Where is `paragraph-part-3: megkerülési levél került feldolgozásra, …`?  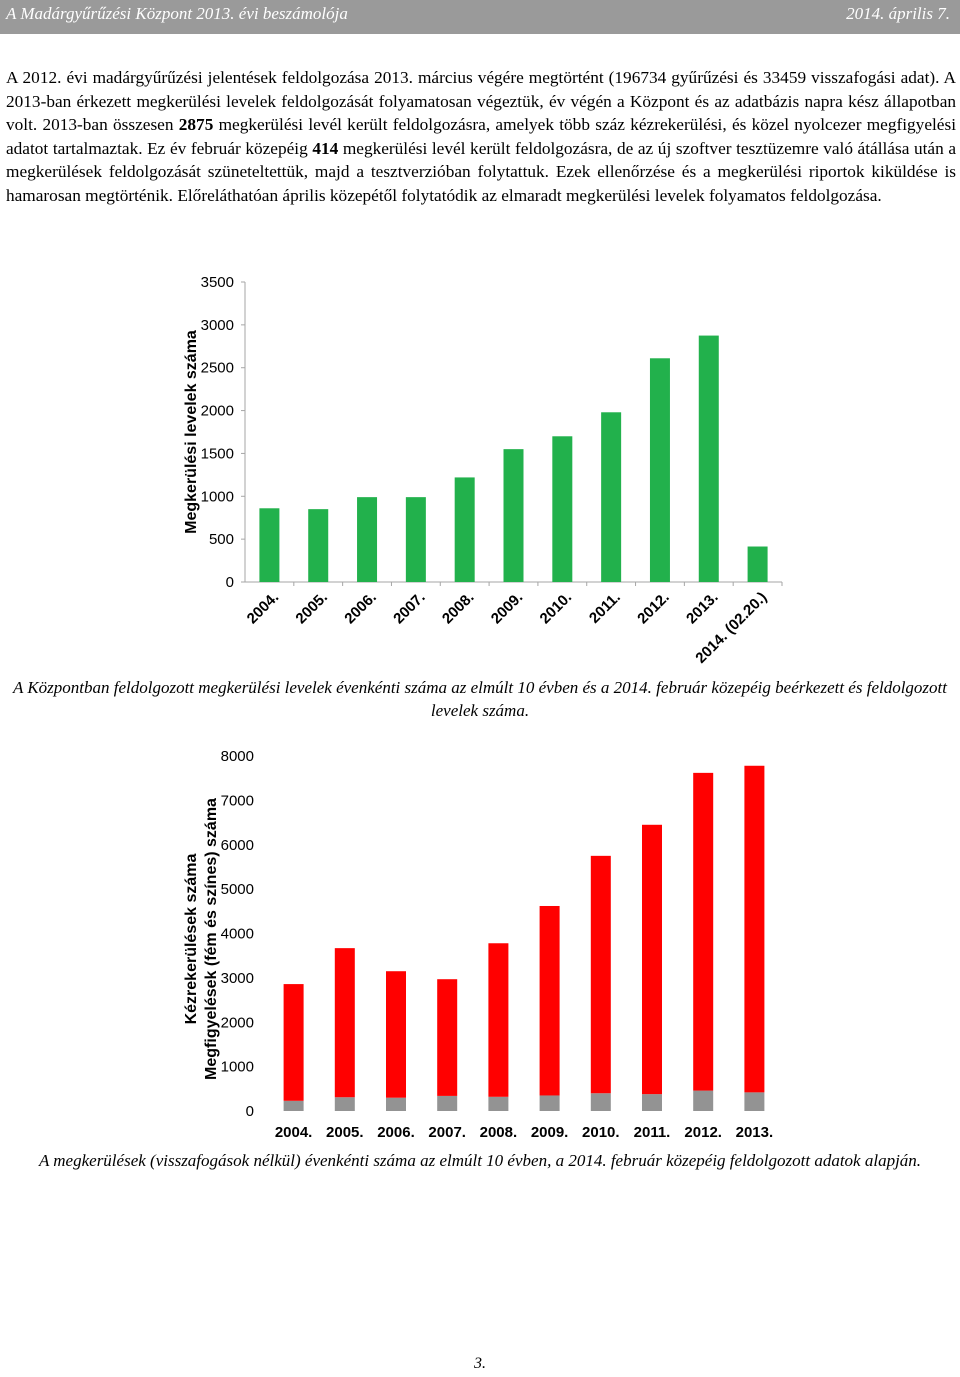
paragraph-part-3: megkerülési levél került feldolgozásra, … is located at coordinates (481, 171).